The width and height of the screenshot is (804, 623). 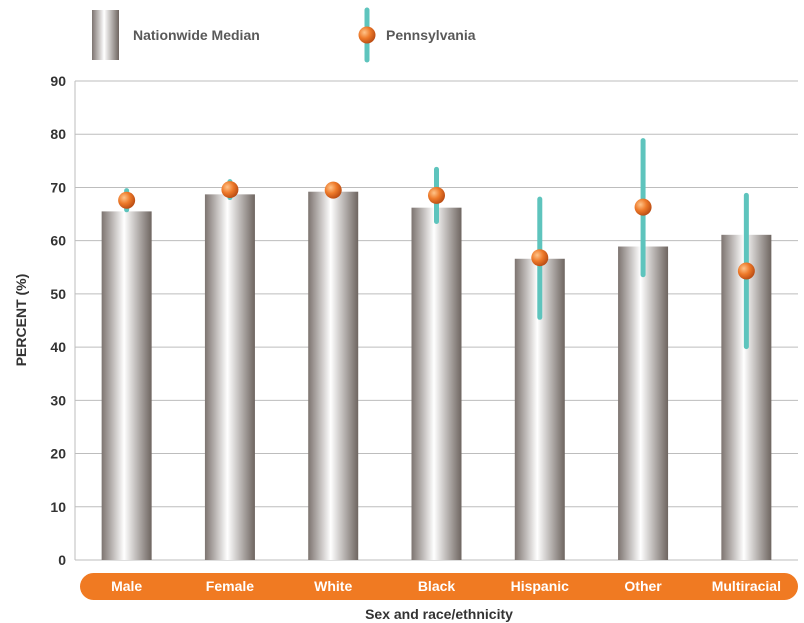 I want to click on x-tick-label: Hispanic, so click(x=540, y=586).